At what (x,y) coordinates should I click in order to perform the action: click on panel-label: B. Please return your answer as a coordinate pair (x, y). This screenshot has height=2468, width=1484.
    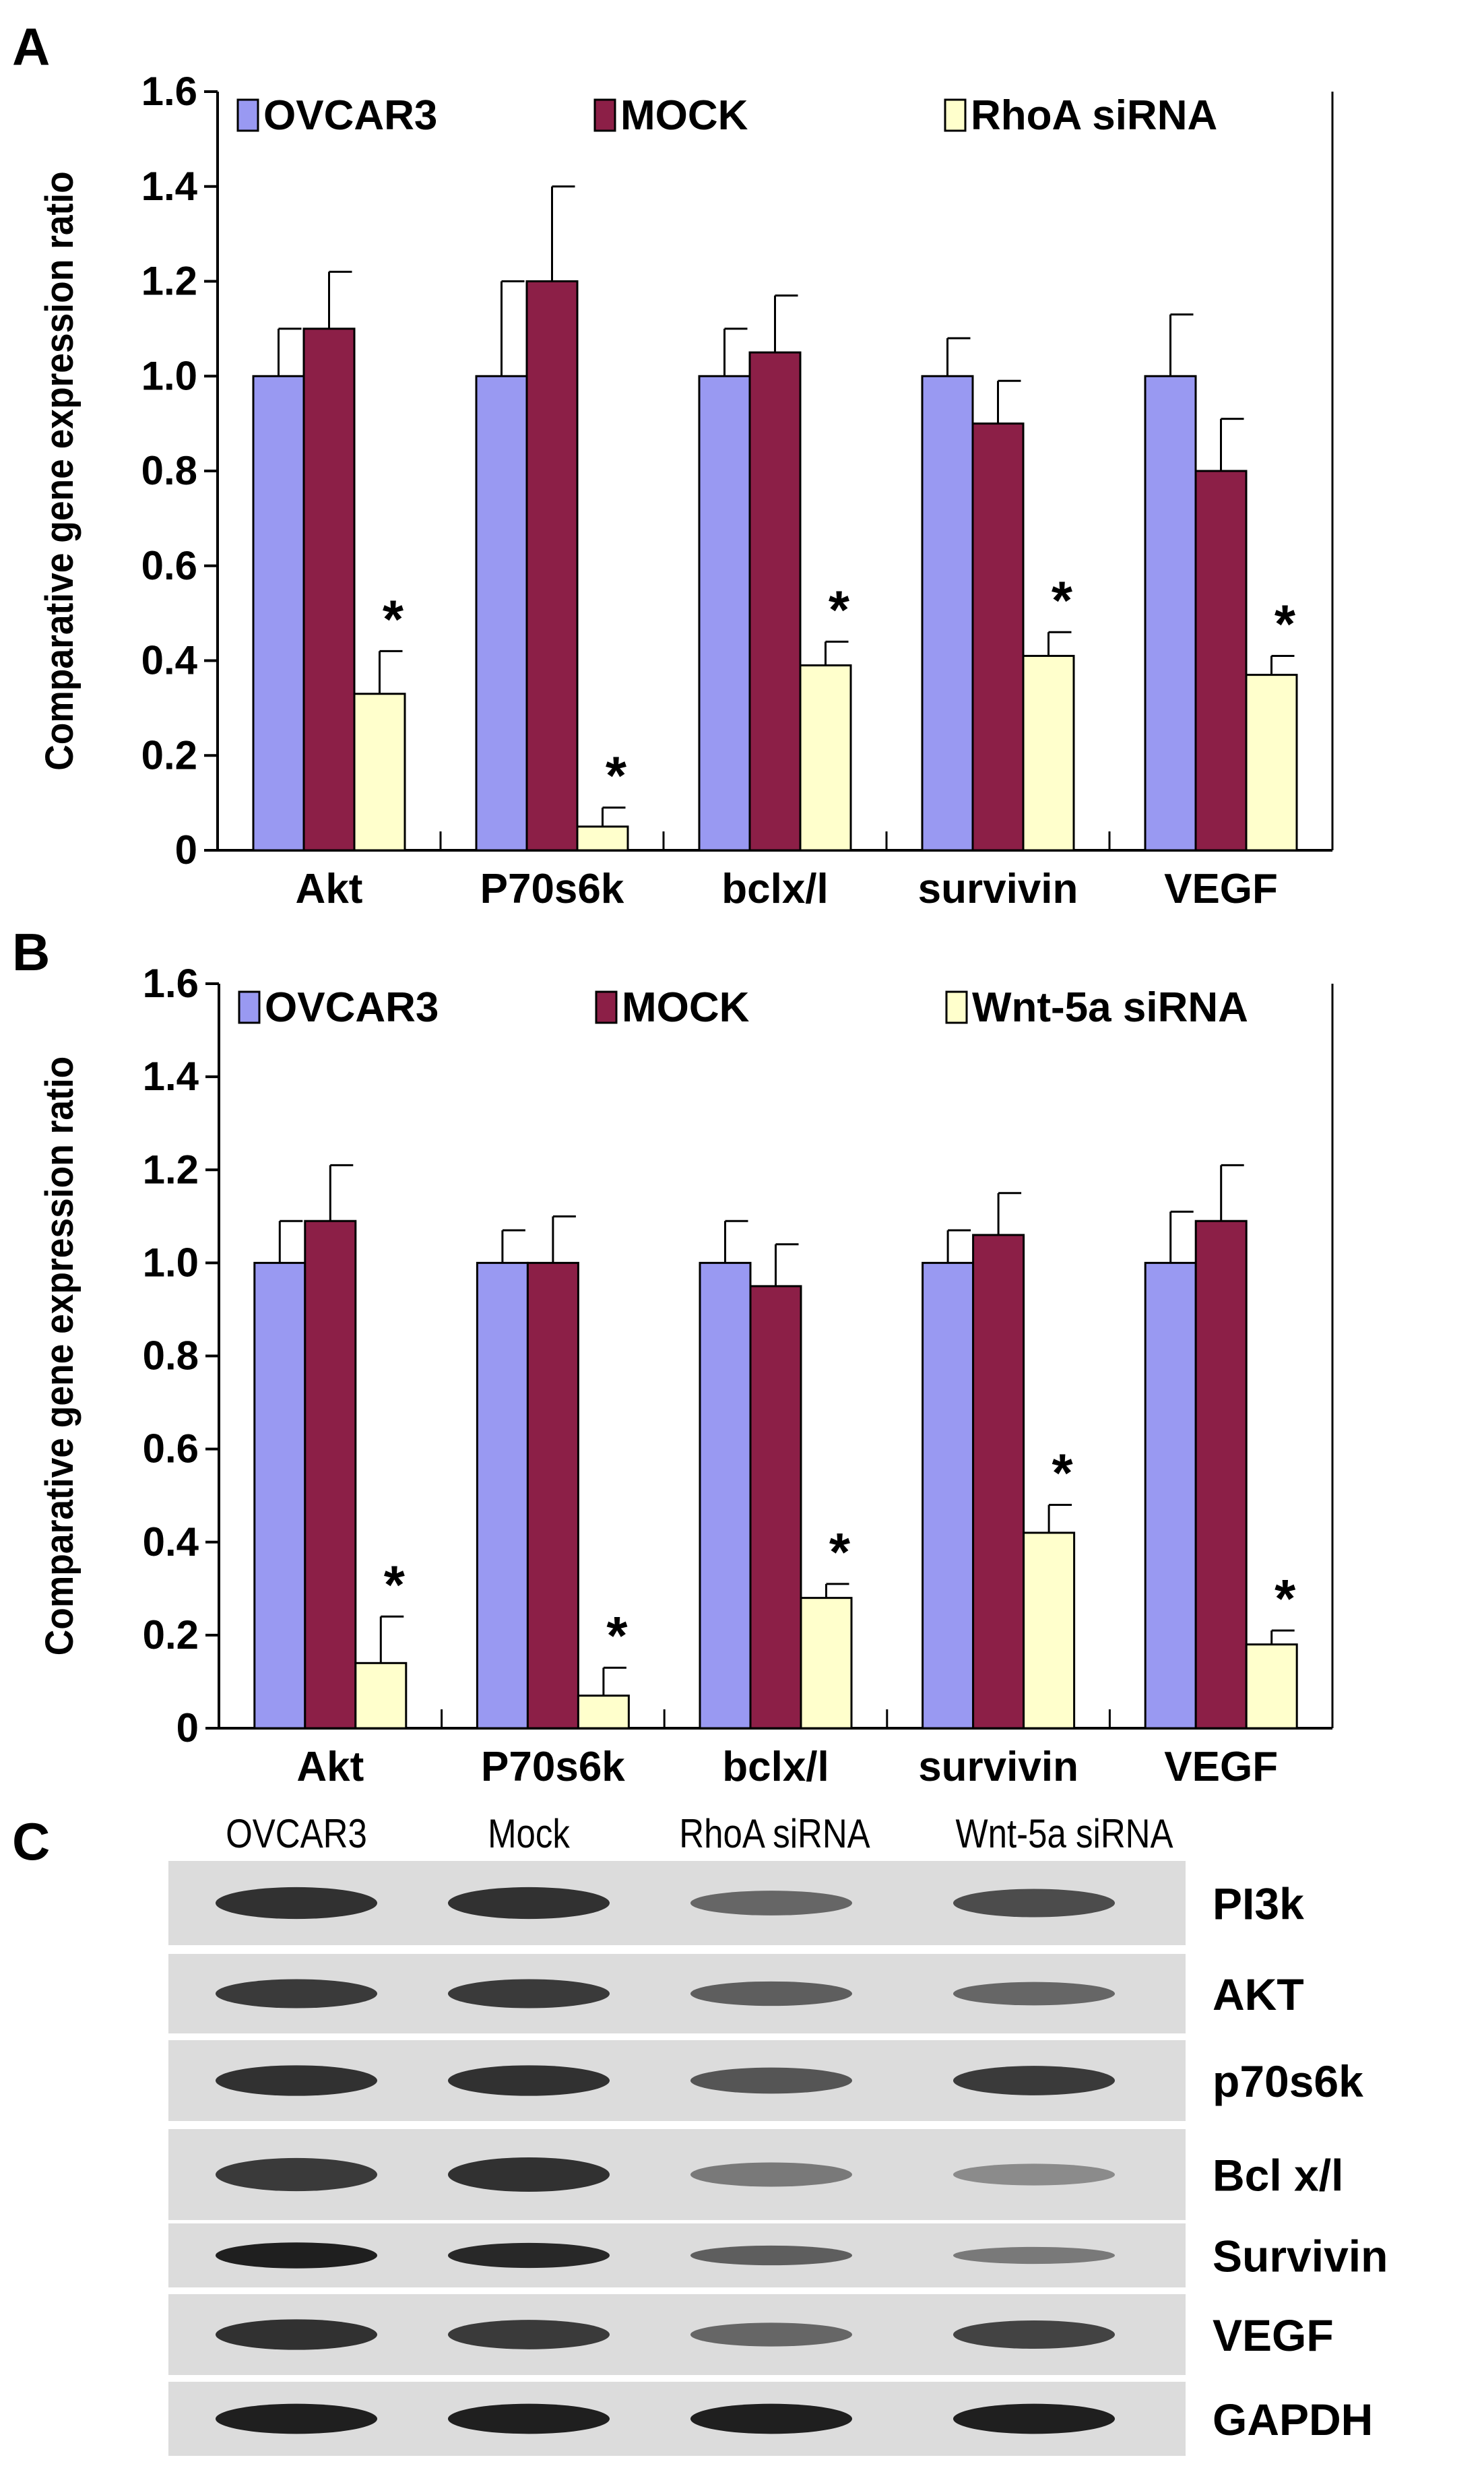
    Looking at the image, I should click on (31, 952).